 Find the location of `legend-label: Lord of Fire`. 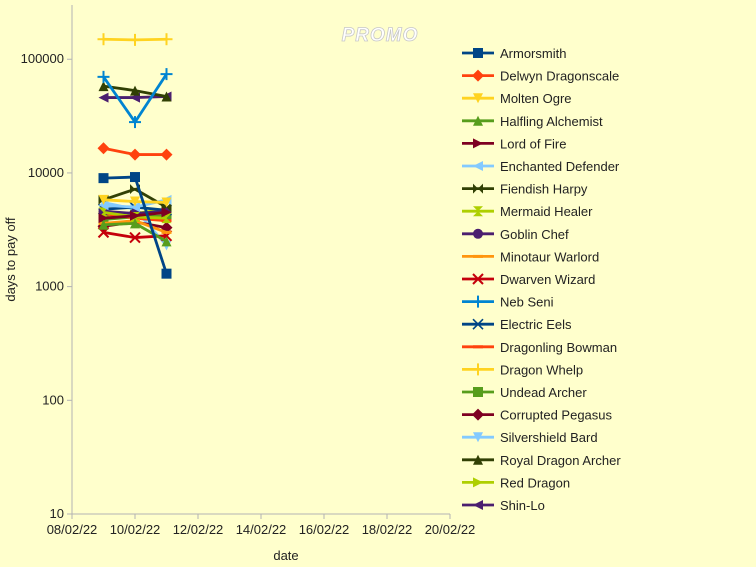

legend-label: Lord of Fire is located at coordinates (533, 143).